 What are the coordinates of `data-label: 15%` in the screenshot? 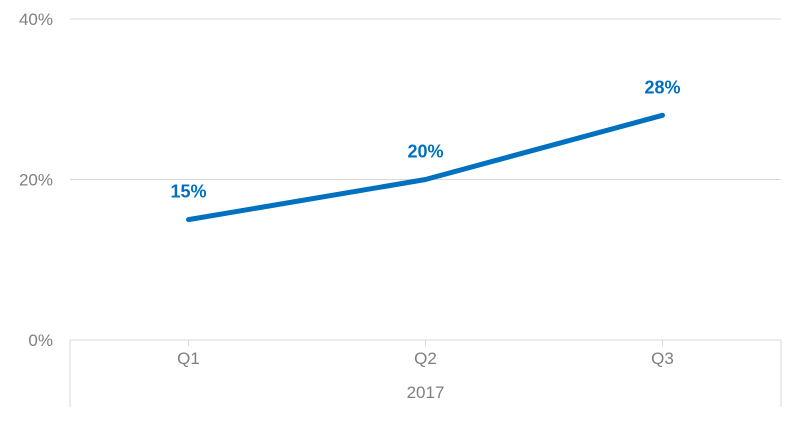 It's located at (188, 192).